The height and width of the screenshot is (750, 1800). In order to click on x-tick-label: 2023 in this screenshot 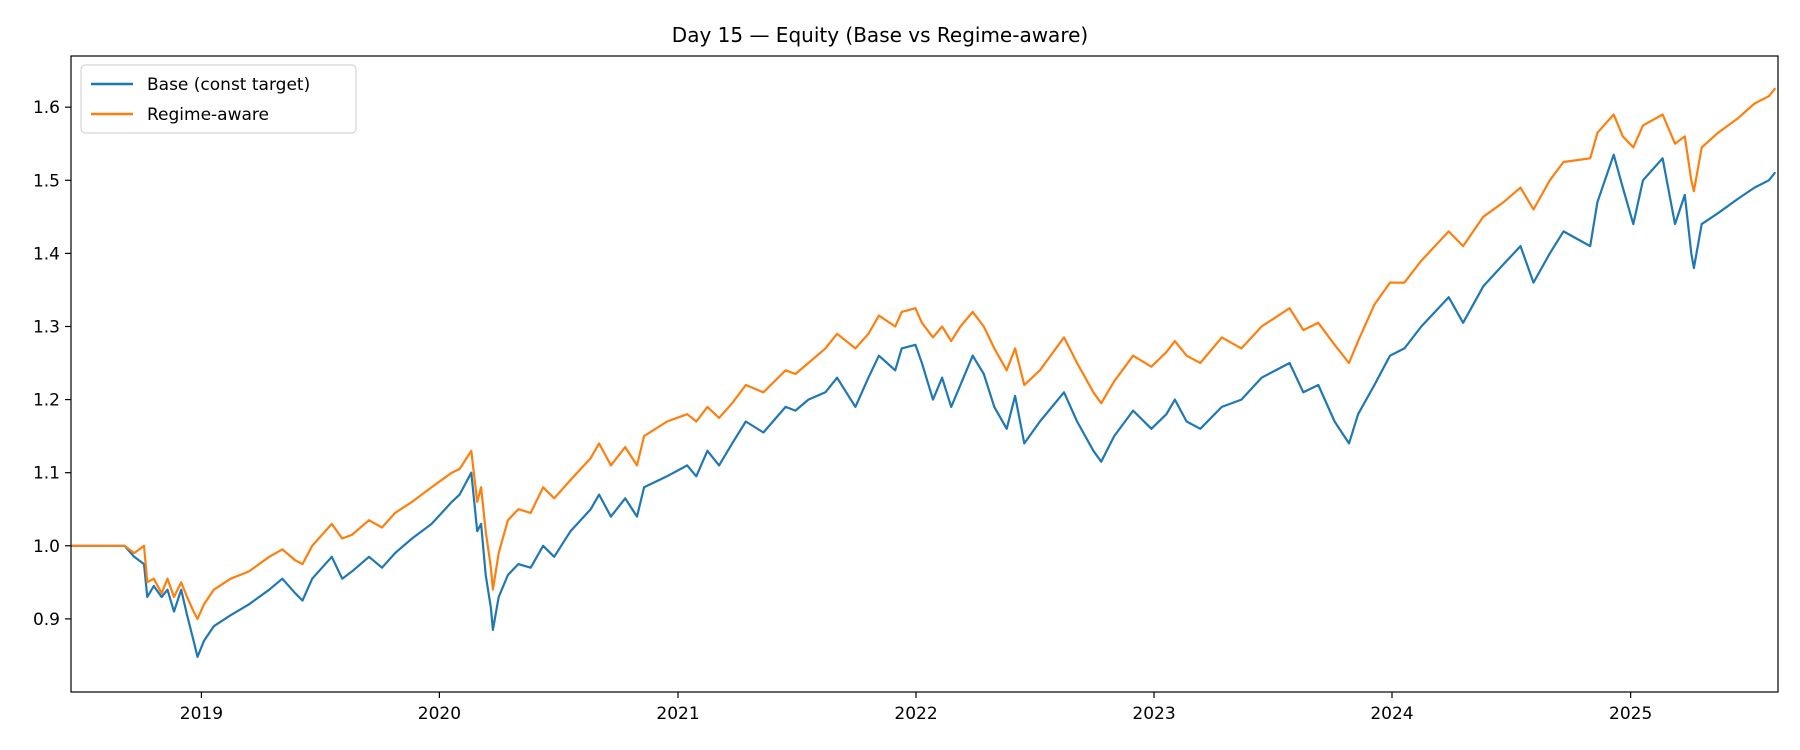, I will do `click(1153, 714)`.